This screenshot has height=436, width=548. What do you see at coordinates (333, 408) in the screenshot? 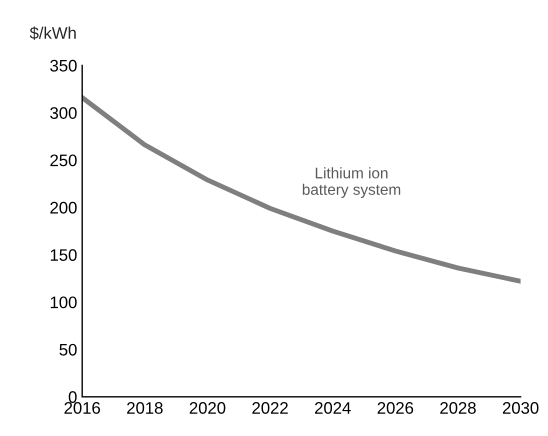
I see `x-tick-label: 2024` at bounding box center [333, 408].